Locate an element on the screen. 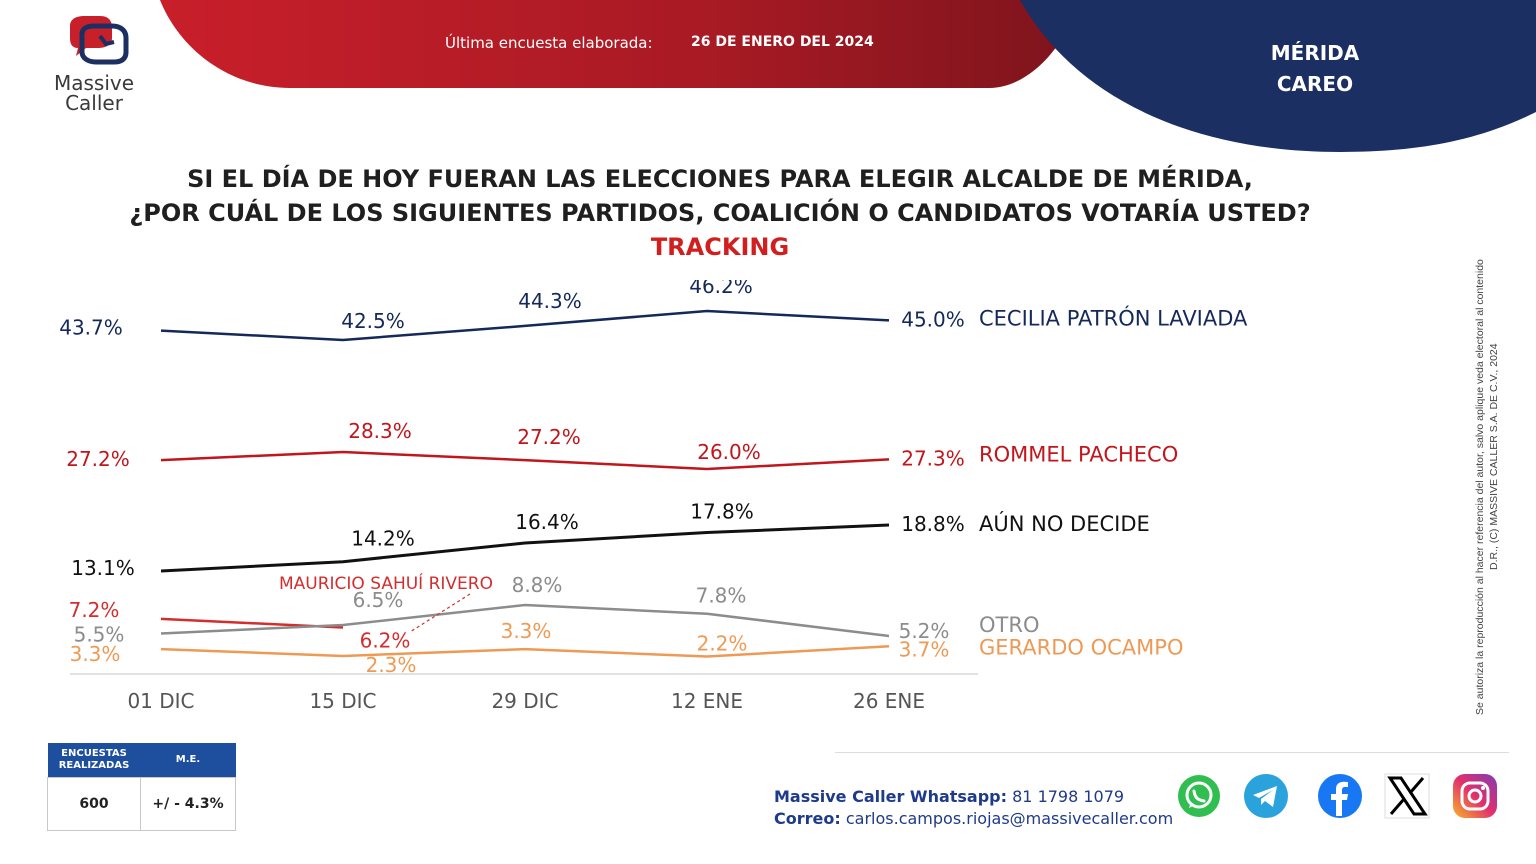 The width and height of the screenshot is (1536, 864). chart-subtitle: TRACKING is located at coordinates (720, 247).